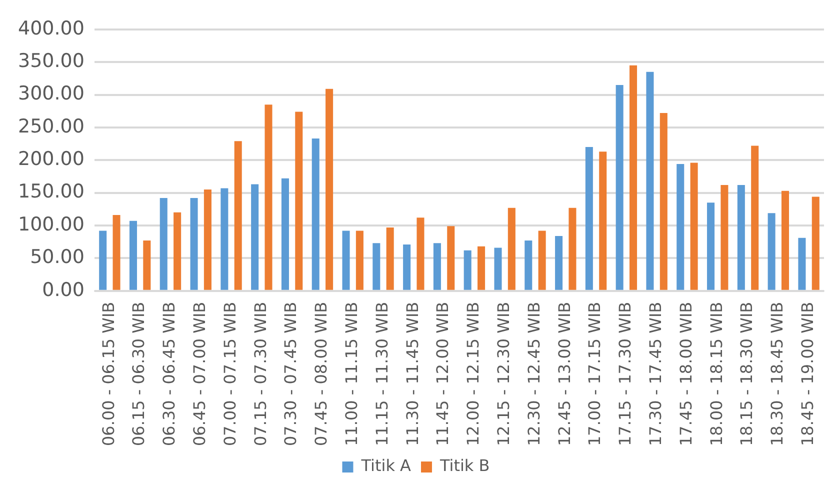 Image resolution: width=840 pixels, height=493 pixels. What do you see at coordinates (807, 374) in the screenshot?
I see `x-tick-label: 18.45 - 19.00 WIB` at bounding box center [807, 374].